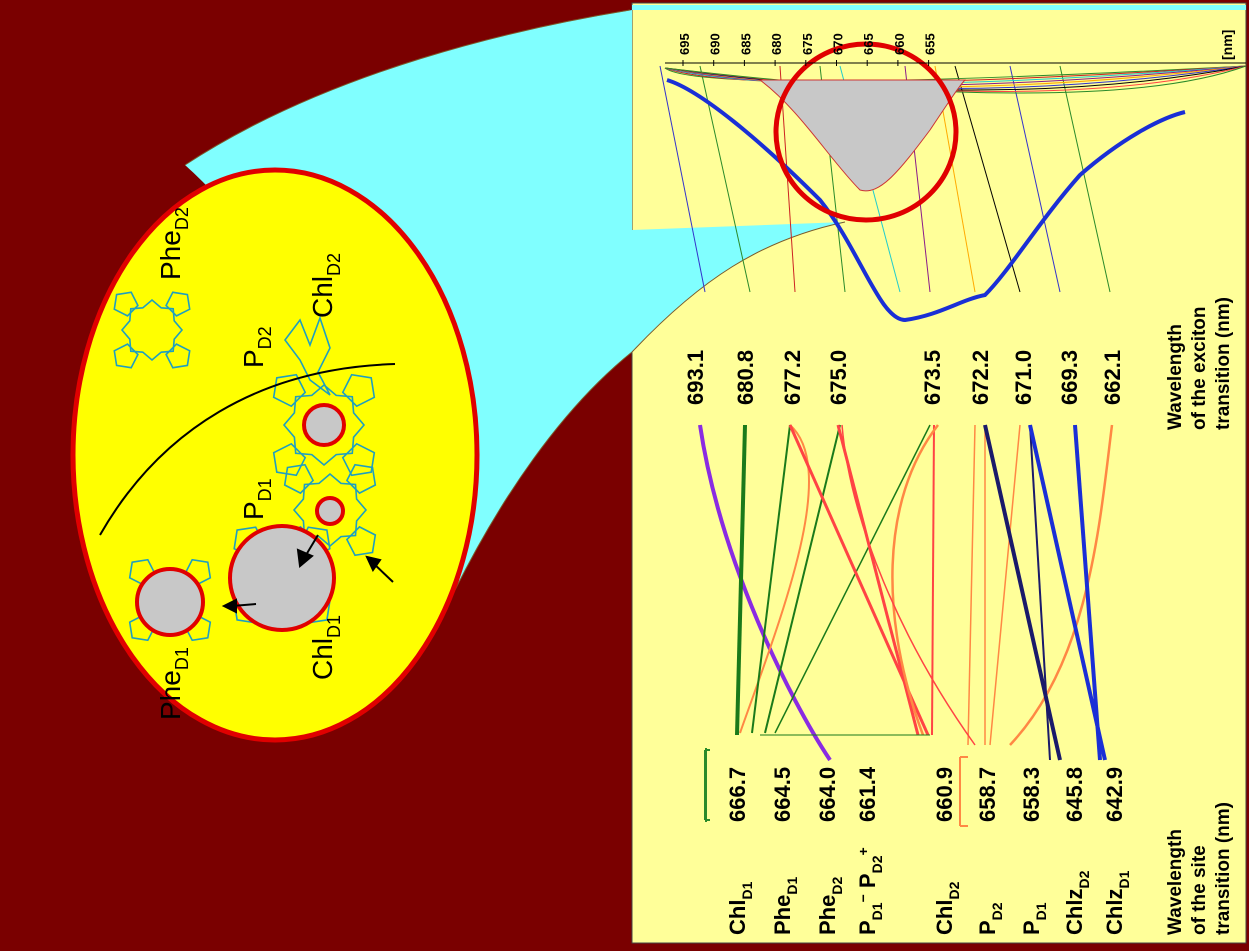 This screenshot has height=951, width=1249. I want to click on site-row: PheD2, so click(830, 906).